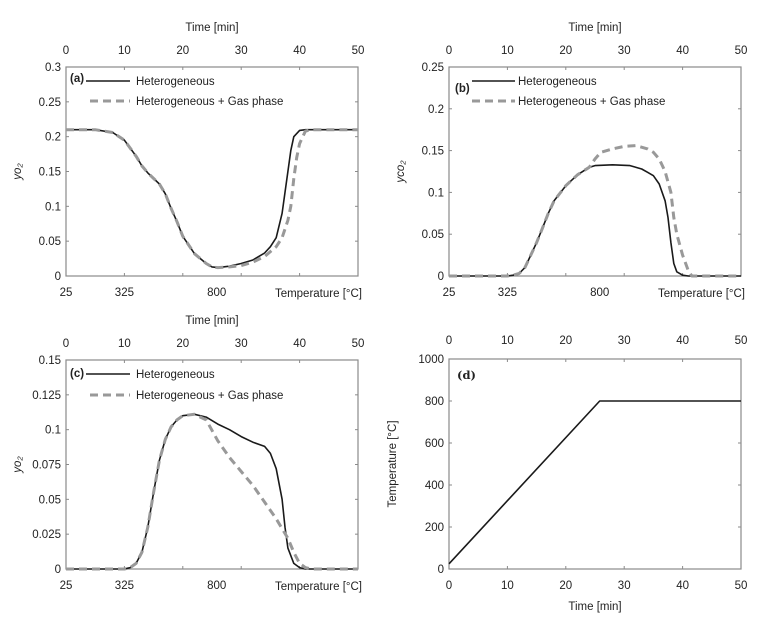  Describe the element at coordinates (462, 89) in the screenshot. I see `panel-letter: (b)` at that location.